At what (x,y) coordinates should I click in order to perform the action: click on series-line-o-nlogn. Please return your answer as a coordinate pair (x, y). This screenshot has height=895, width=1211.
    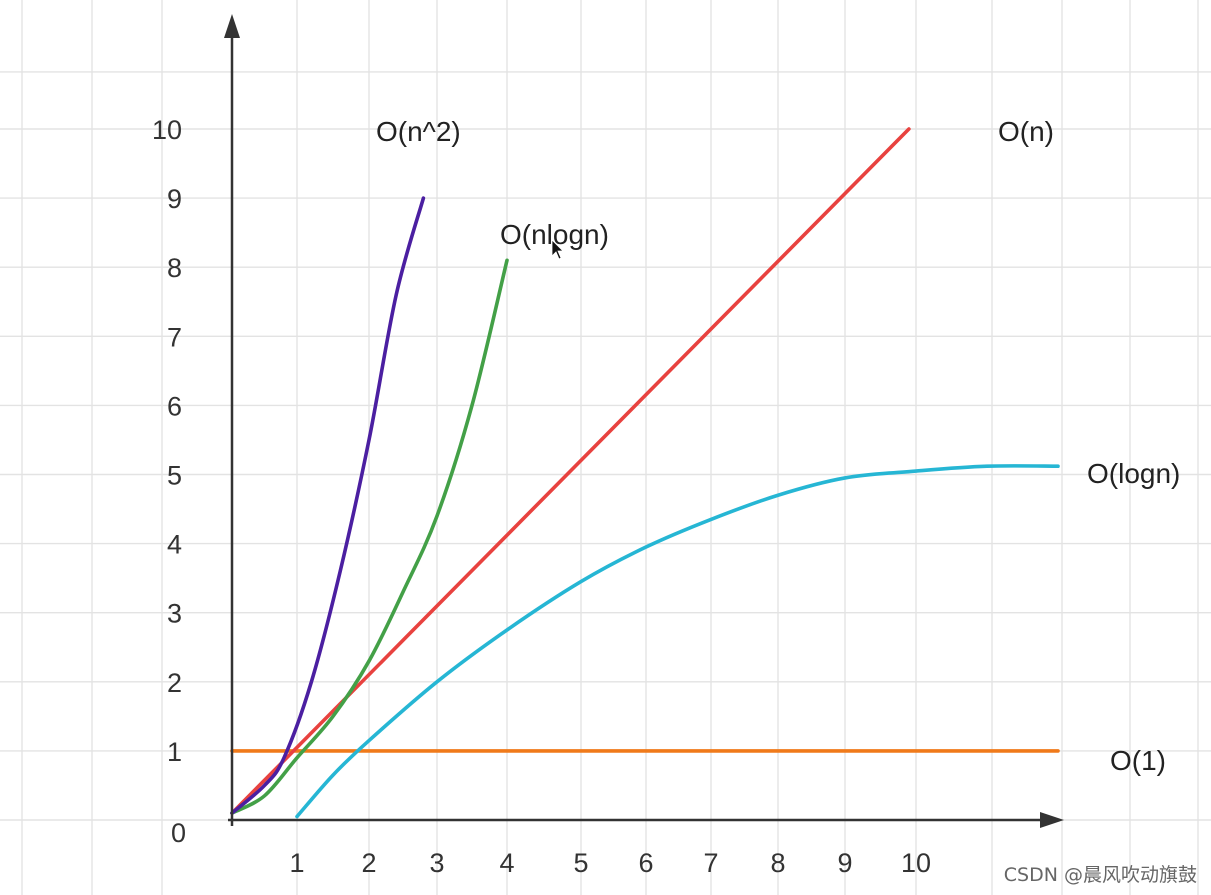
    Looking at the image, I should click on (369, 536).